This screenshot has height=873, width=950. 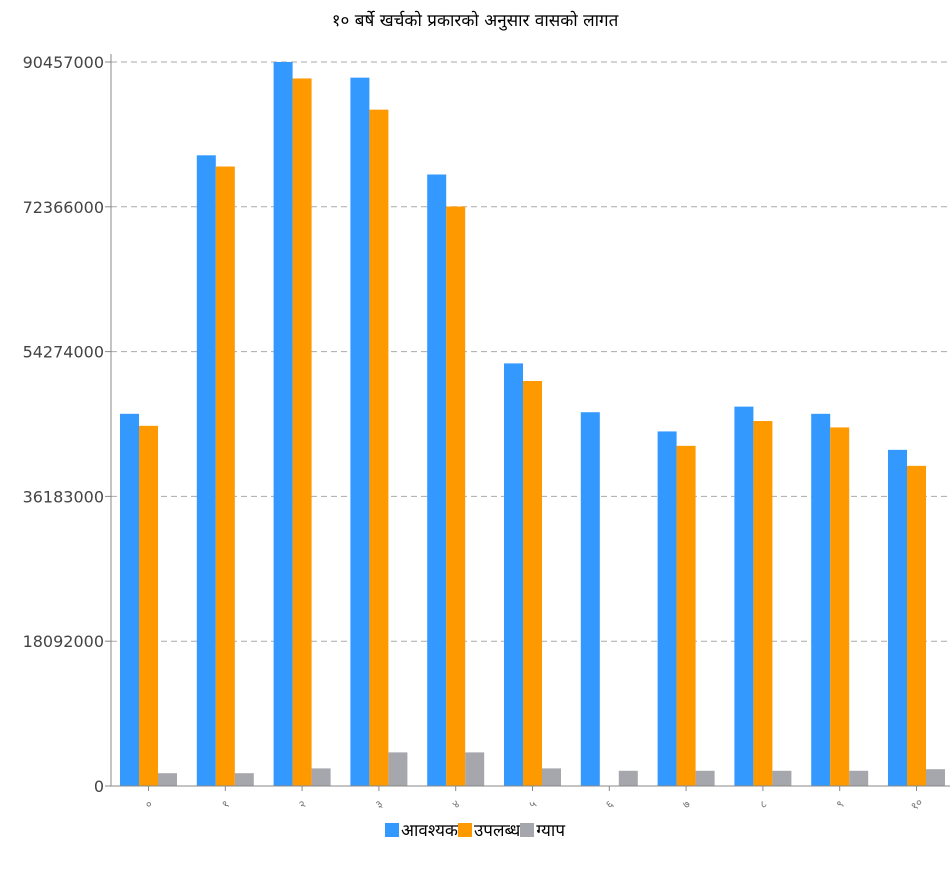 I want to click on x-tick-label: ८, so click(x=763, y=804).